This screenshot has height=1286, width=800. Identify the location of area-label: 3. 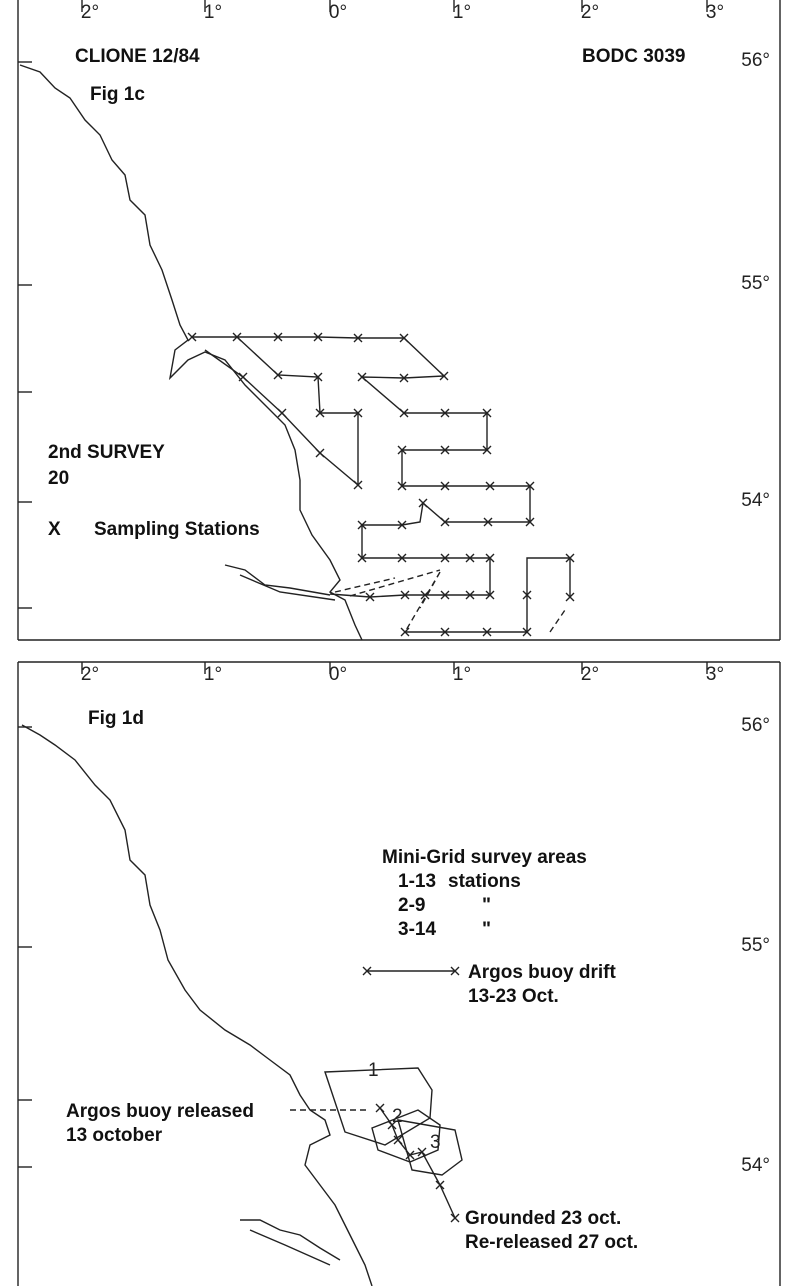
(435, 1142).